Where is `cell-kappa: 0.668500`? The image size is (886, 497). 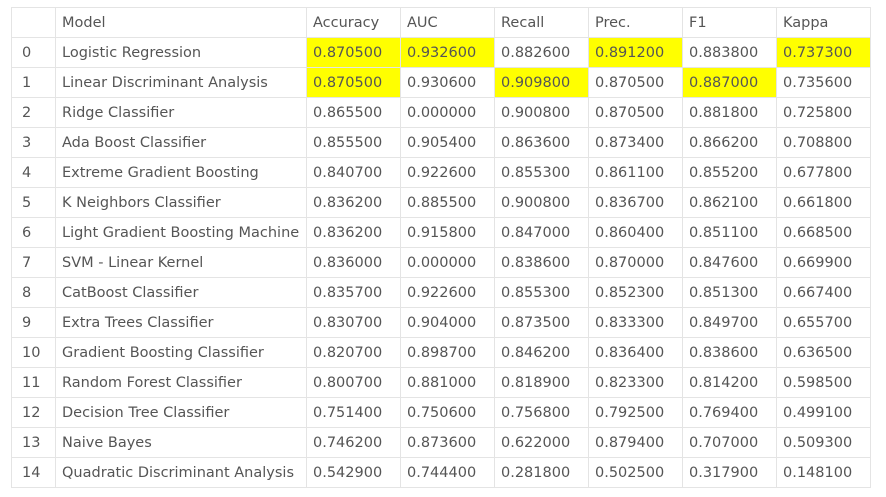
cell-kappa: 0.668500 is located at coordinates (823, 232).